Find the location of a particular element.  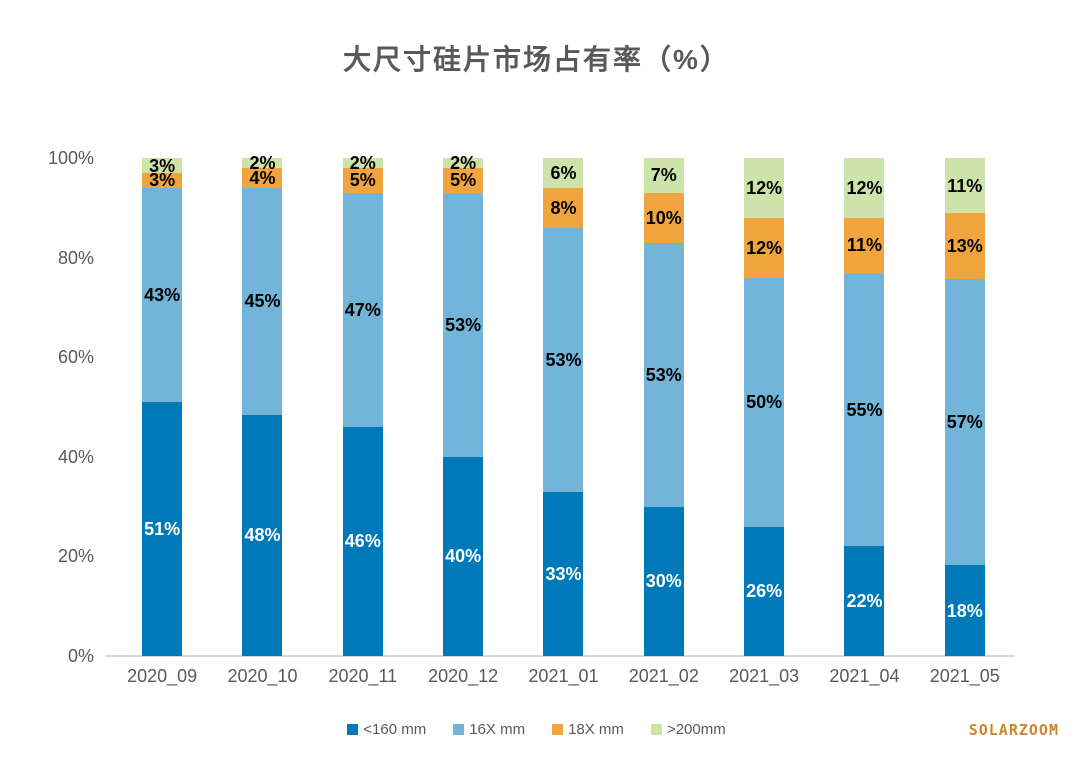

bar-segment: 45% is located at coordinates (262, 301).